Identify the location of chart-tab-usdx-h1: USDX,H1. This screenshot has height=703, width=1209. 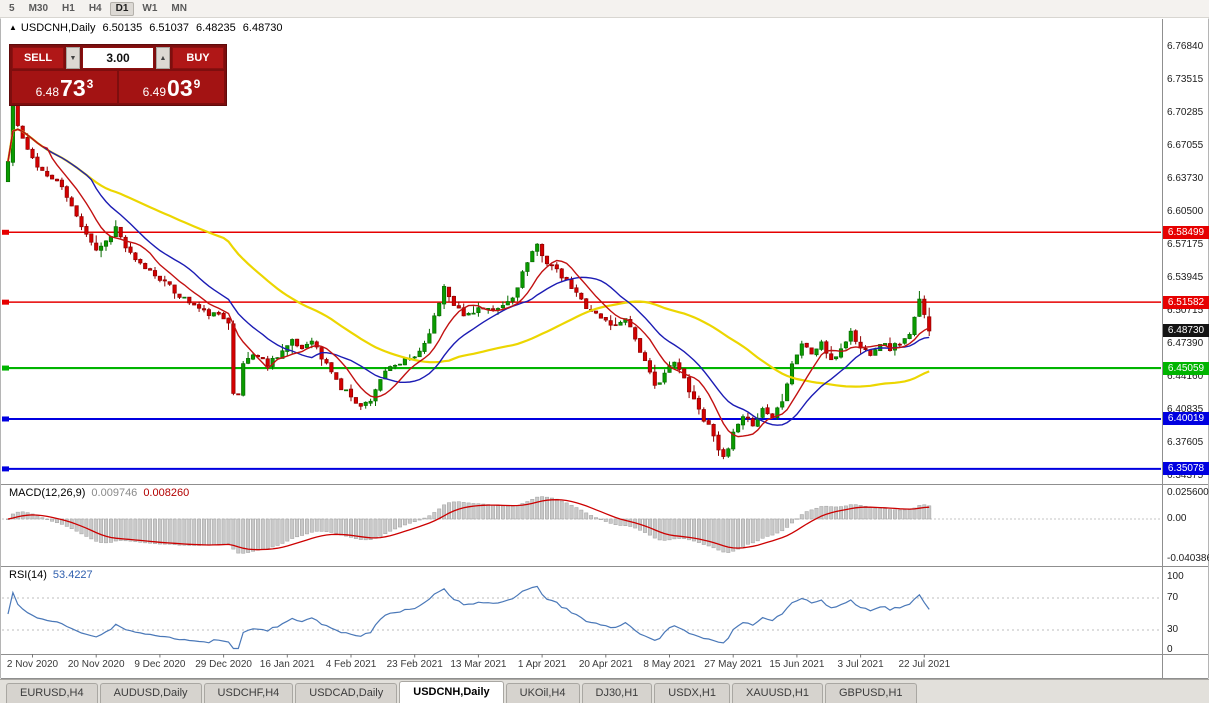
(692, 693).